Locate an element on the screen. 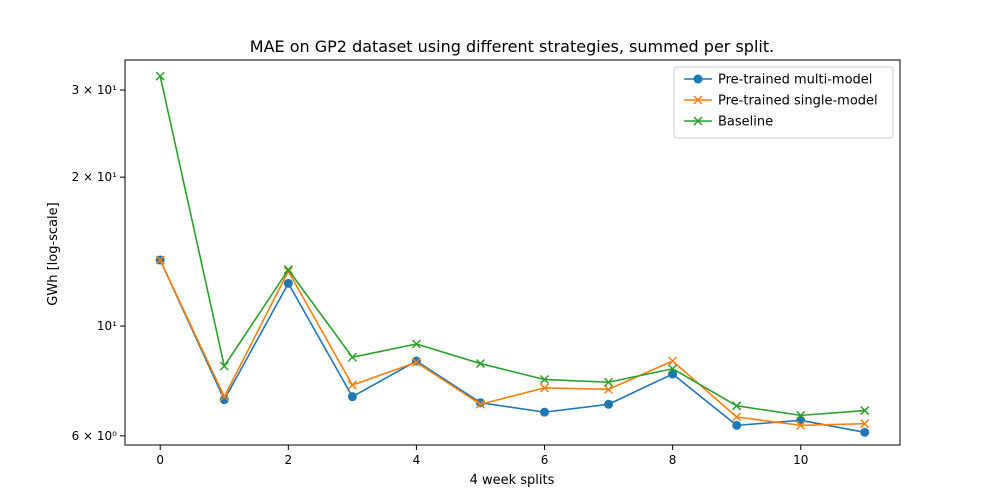 The height and width of the screenshot is (504, 1000). x-axis-label: 4 week splits is located at coordinates (512, 480).